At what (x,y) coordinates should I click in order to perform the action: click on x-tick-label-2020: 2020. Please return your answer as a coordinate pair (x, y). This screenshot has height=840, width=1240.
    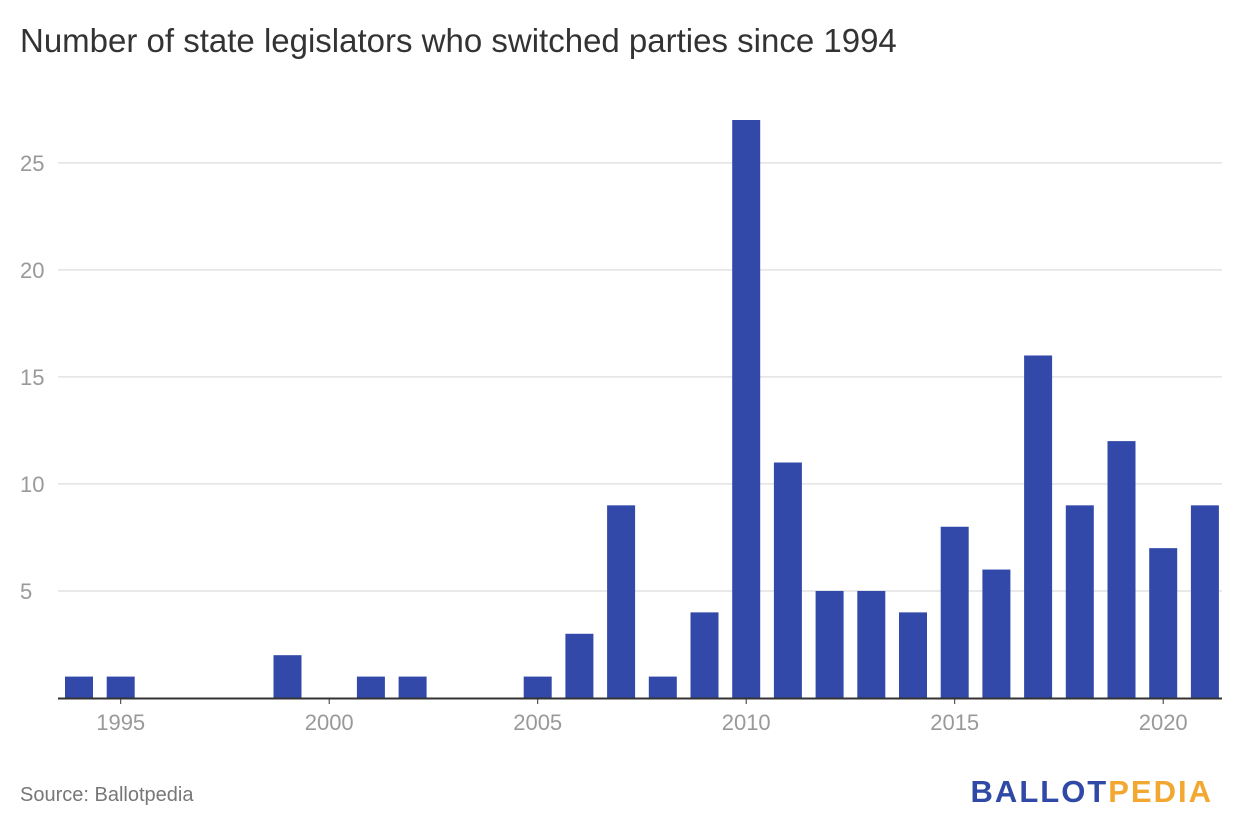
    Looking at the image, I should click on (1163, 722).